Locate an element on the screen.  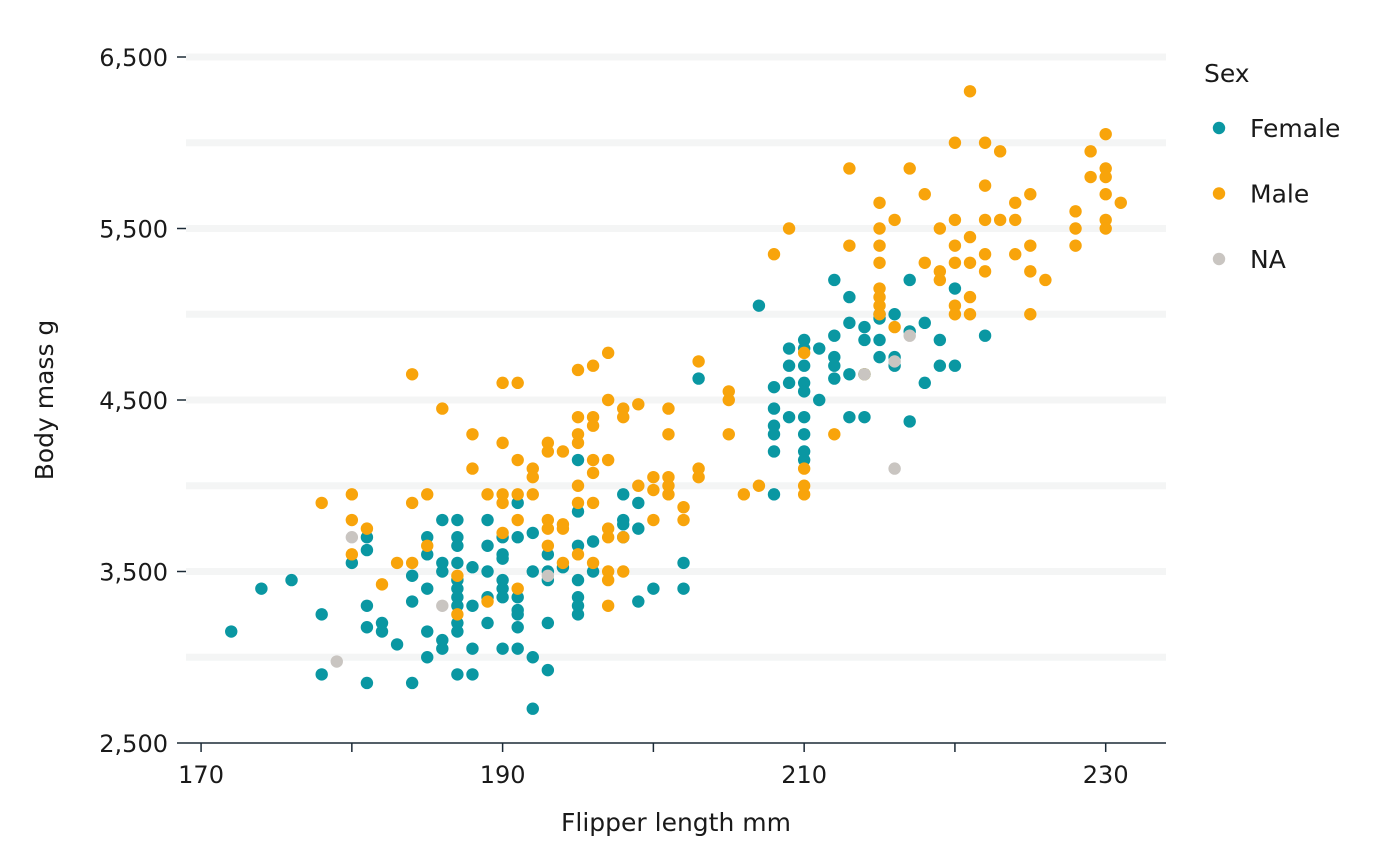
legend: Sex Female Male NA is located at coordinates (1272, 166).